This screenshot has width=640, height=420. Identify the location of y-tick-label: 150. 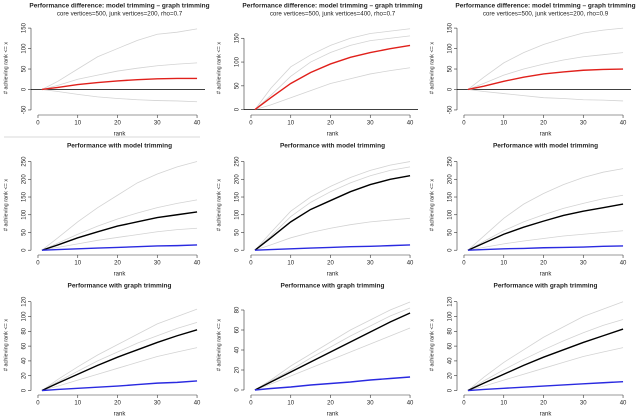
(25, 27).